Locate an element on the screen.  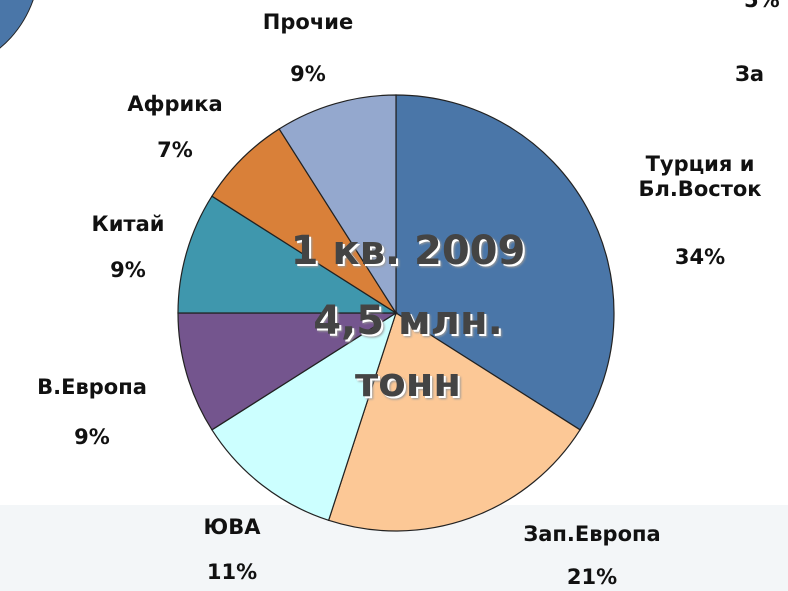
center-label: тонн is located at coordinates (408, 383).